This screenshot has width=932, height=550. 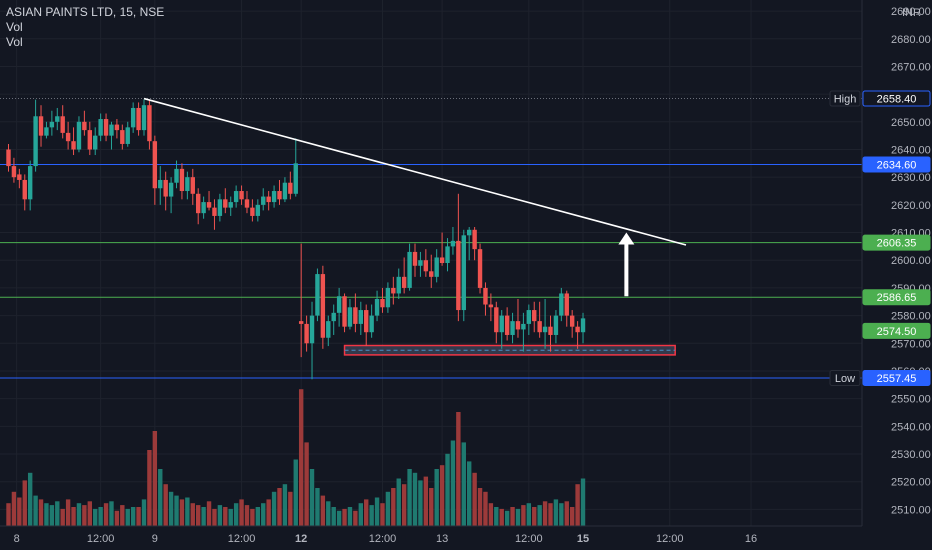 What do you see at coordinates (626, 264) in the screenshot?
I see `up-arrow-drawing` at bounding box center [626, 264].